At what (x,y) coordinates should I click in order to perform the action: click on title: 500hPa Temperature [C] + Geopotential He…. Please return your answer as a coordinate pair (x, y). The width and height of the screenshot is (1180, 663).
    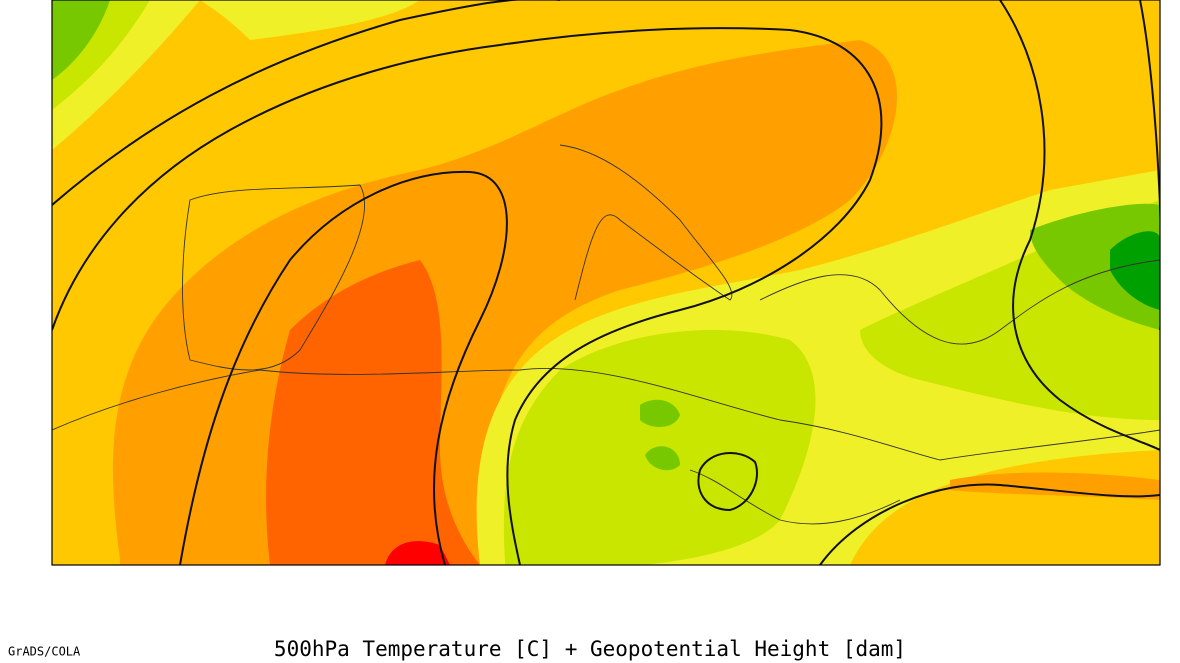
    Looking at the image, I should click on (590, 649).